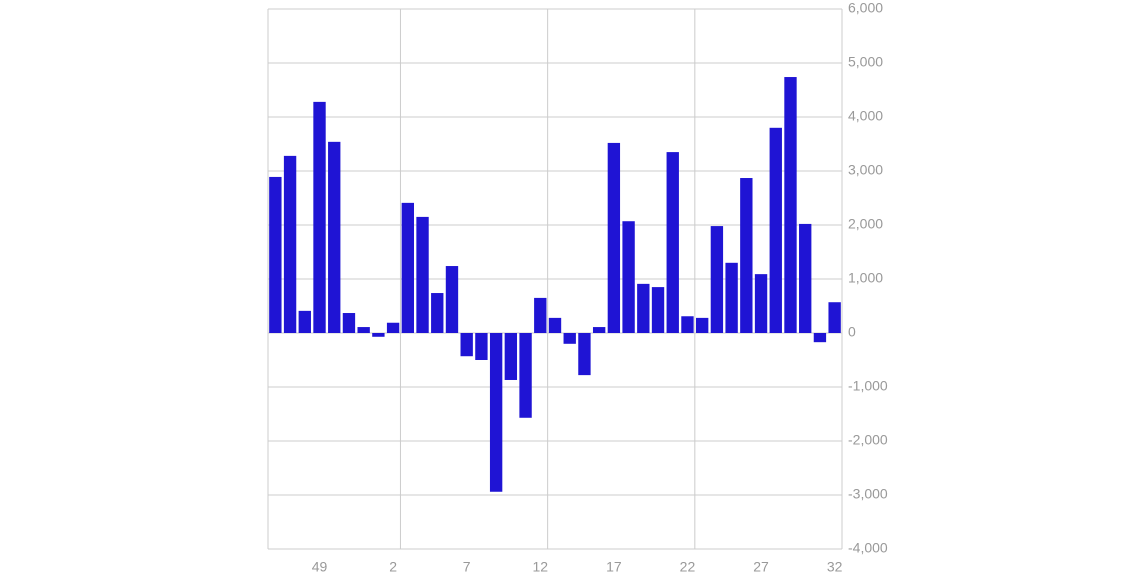  I want to click on y-tick-label: 3,000, so click(865, 170).